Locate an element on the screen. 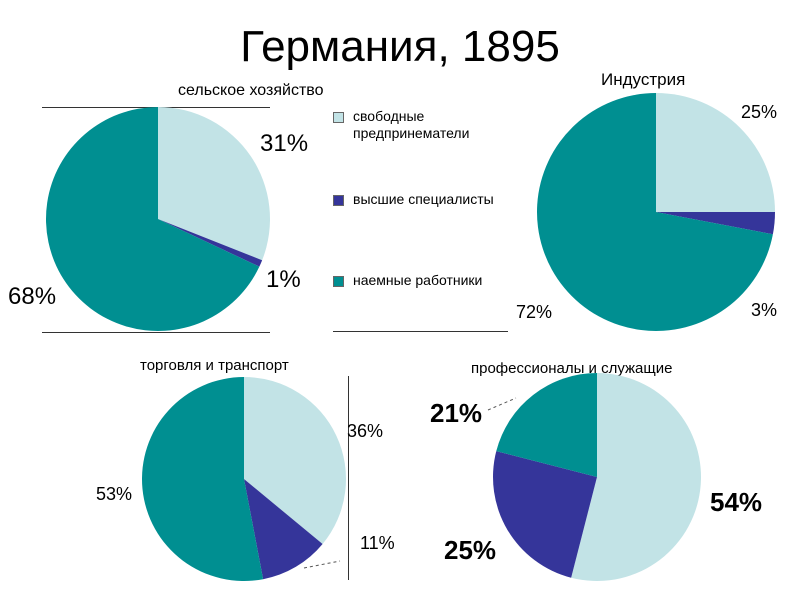  data-label: 53% is located at coordinates (114, 494).